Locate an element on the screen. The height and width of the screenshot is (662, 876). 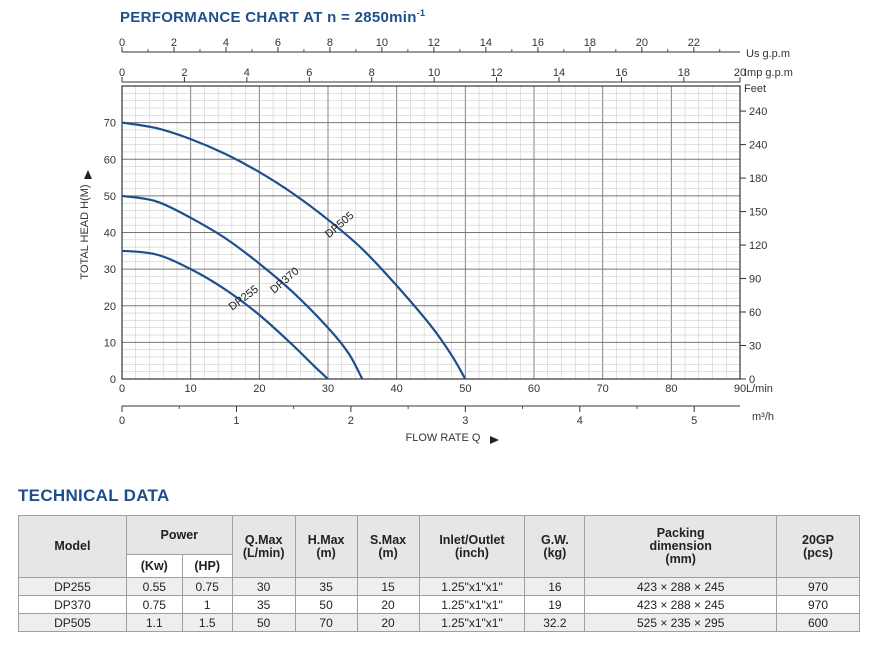
y-tick-label: 10 is located at coordinates (110, 343).